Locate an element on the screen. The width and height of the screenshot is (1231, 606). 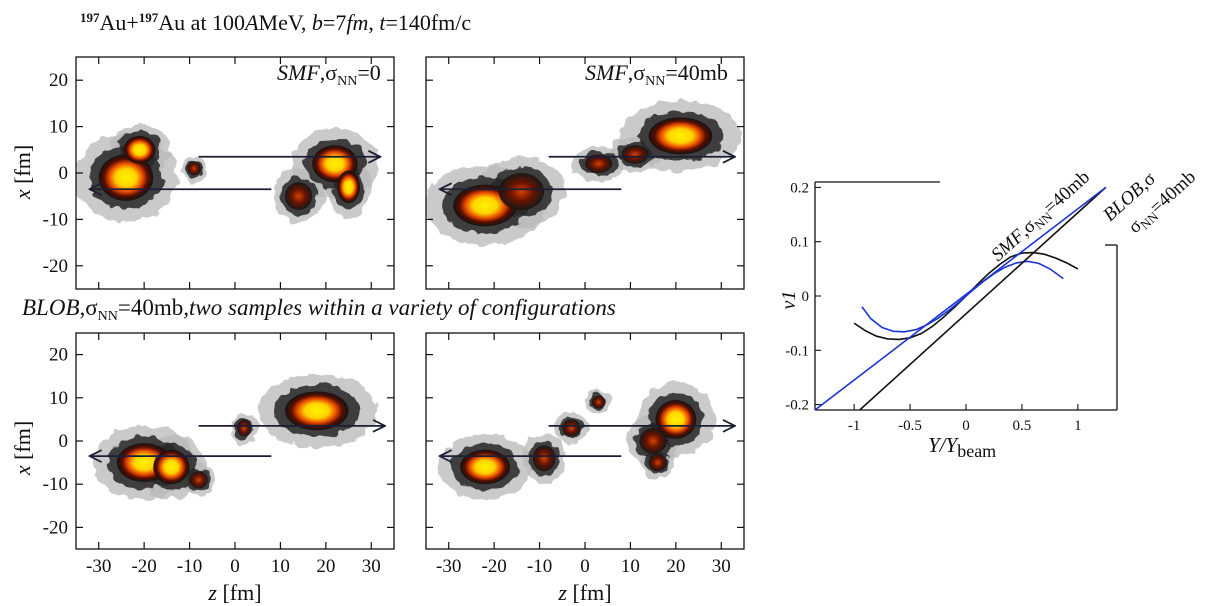
density-panel-top-left: 20 10 0 -10 -20 is located at coordinates (219, 173).